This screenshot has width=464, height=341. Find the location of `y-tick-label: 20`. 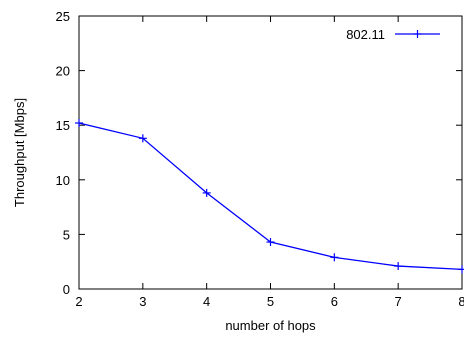

y-tick-label: 20 is located at coordinates (63, 71).